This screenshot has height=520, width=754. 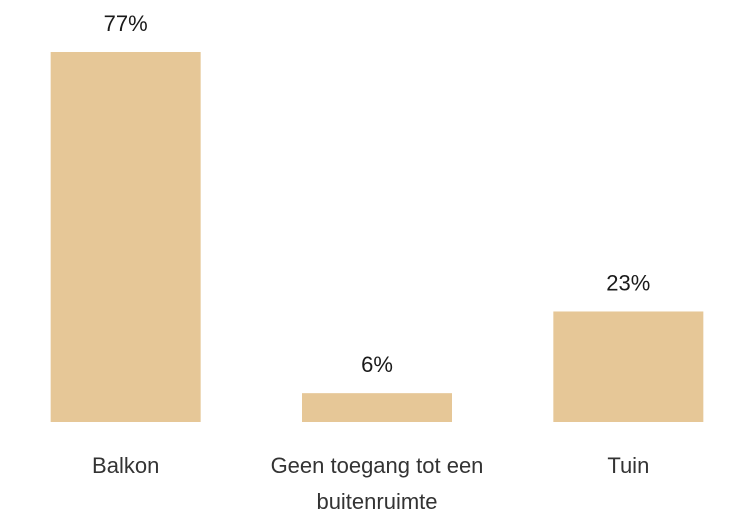 What do you see at coordinates (377, 483) in the screenshot?
I see `x-tick-label: Geen toegang tot een buitenruimte` at bounding box center [377, 483].